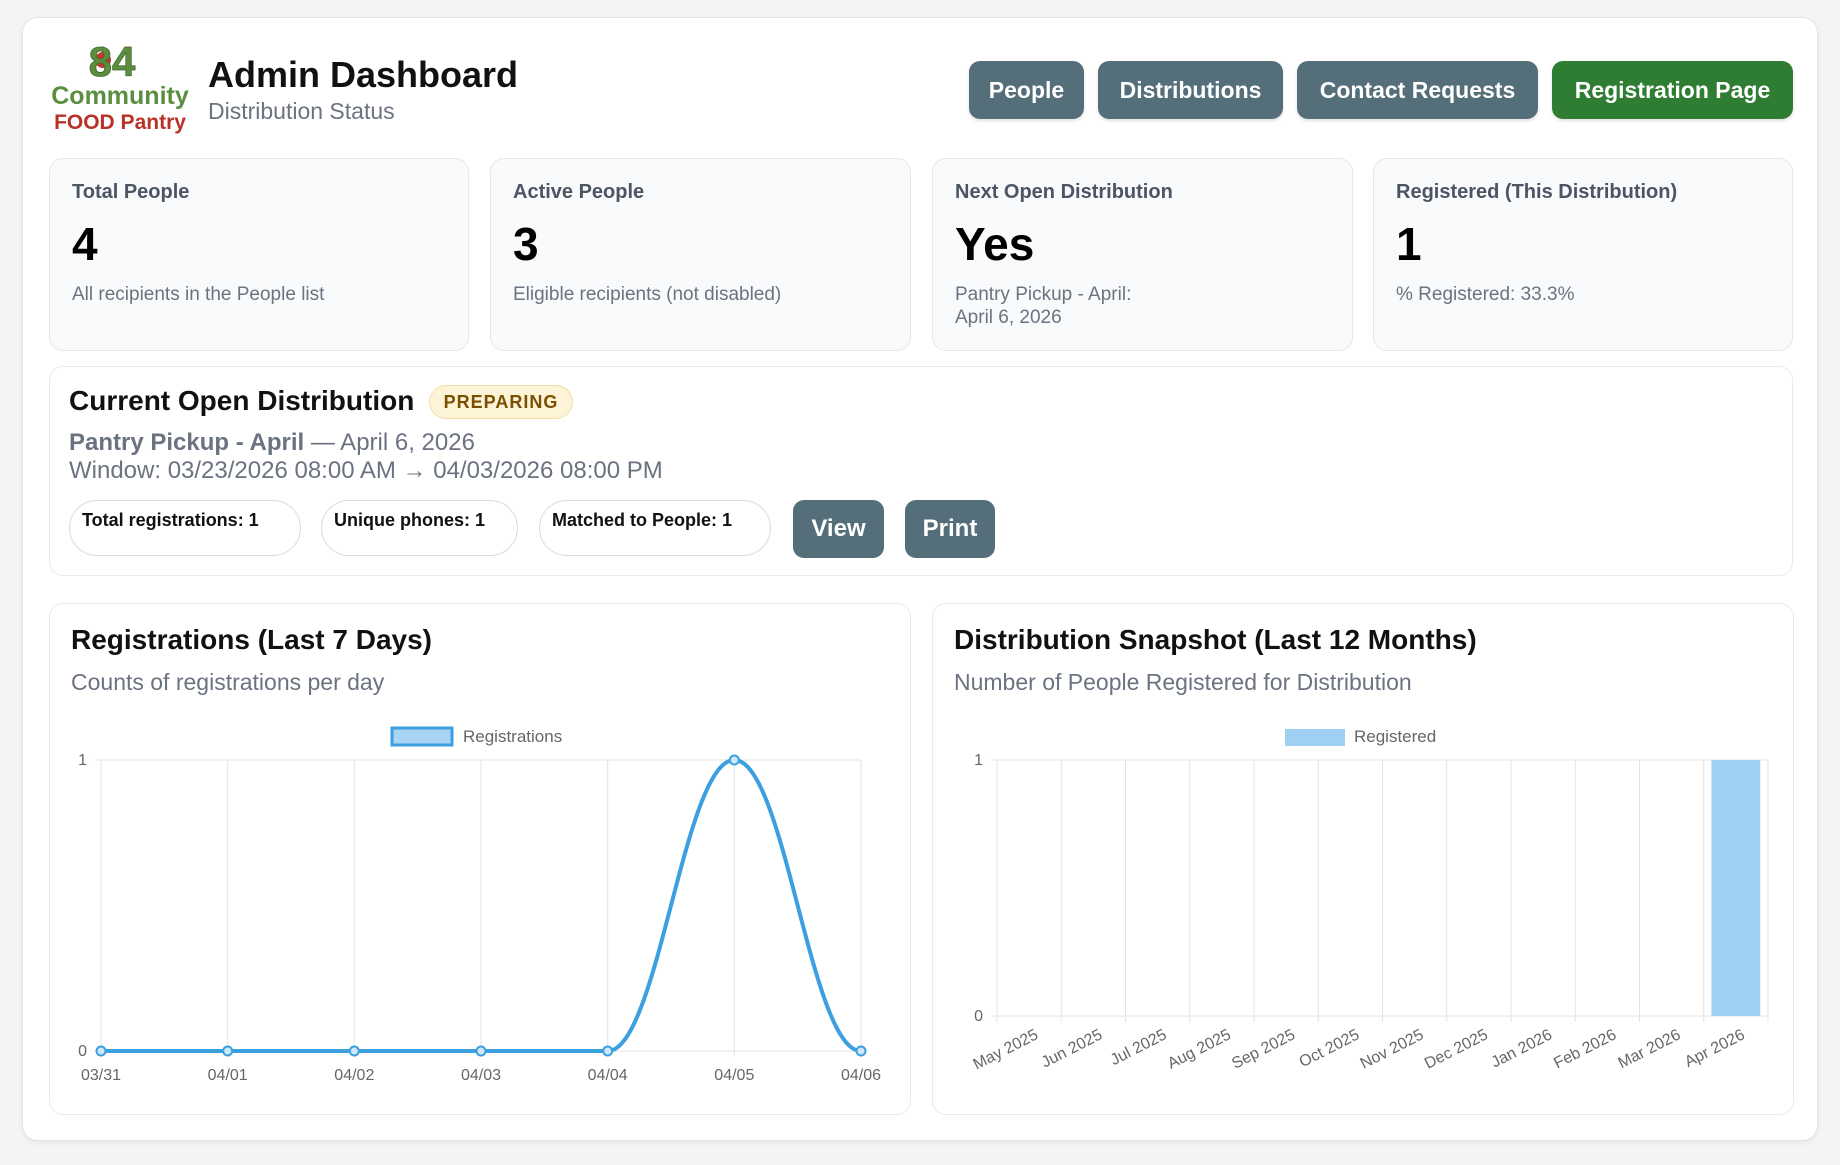  Describe the element at coordinates (112, 63) in the screenshot. I see `logo-number: 84` at that location.